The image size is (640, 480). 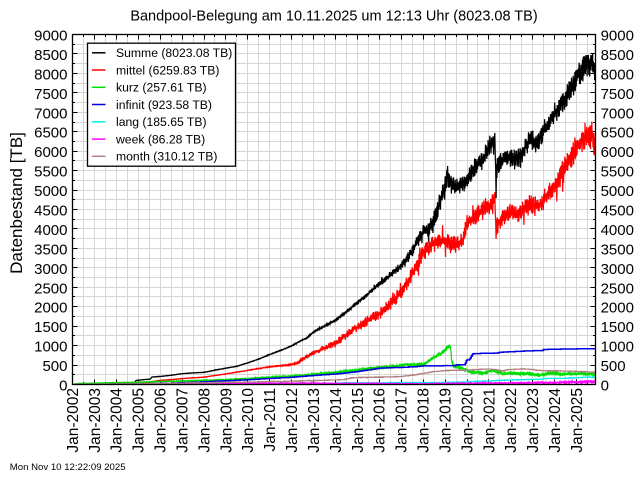 What do you see at coordinates (248, 420) in the screenshot?
I see `svg-text: Jan-2010` at bounding box center [248, 420].